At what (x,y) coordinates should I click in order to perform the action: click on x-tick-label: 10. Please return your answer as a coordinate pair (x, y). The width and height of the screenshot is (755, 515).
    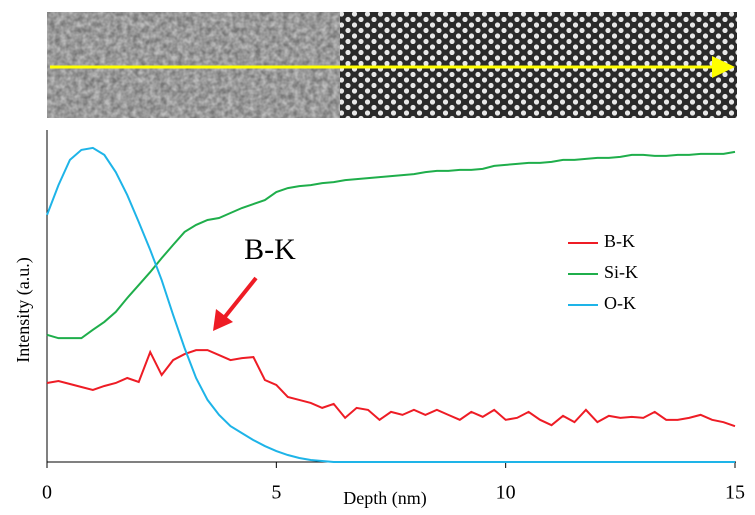
    Looking at the image, I should click on (506, 493).